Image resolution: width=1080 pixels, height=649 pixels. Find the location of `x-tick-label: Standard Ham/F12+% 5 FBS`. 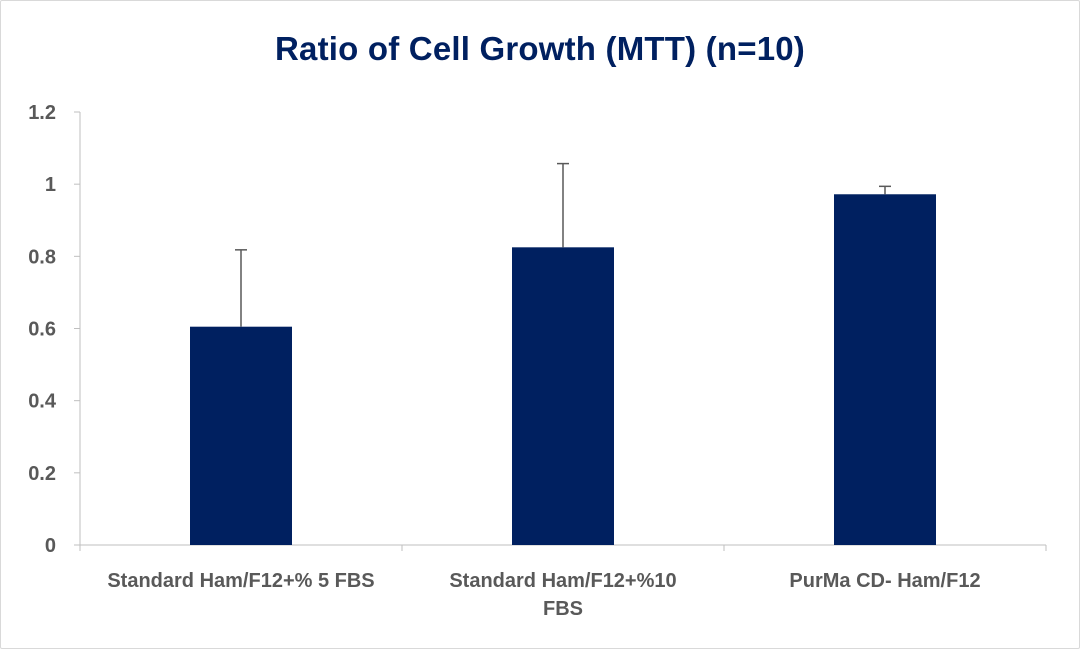

x-tick-label: Standard Ham/F12+% 5 FBS is located at coordinates (240, 581).